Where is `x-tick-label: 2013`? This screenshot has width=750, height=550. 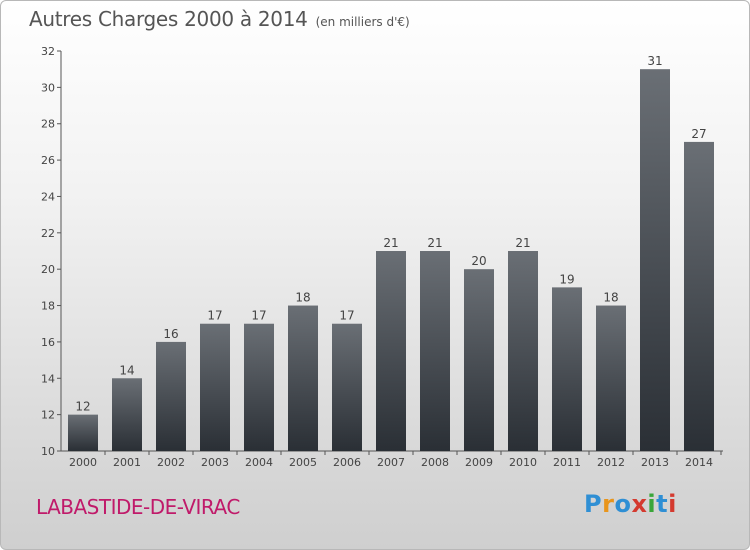
x-tick-label: 2013 is located at coordinates (655, 462).